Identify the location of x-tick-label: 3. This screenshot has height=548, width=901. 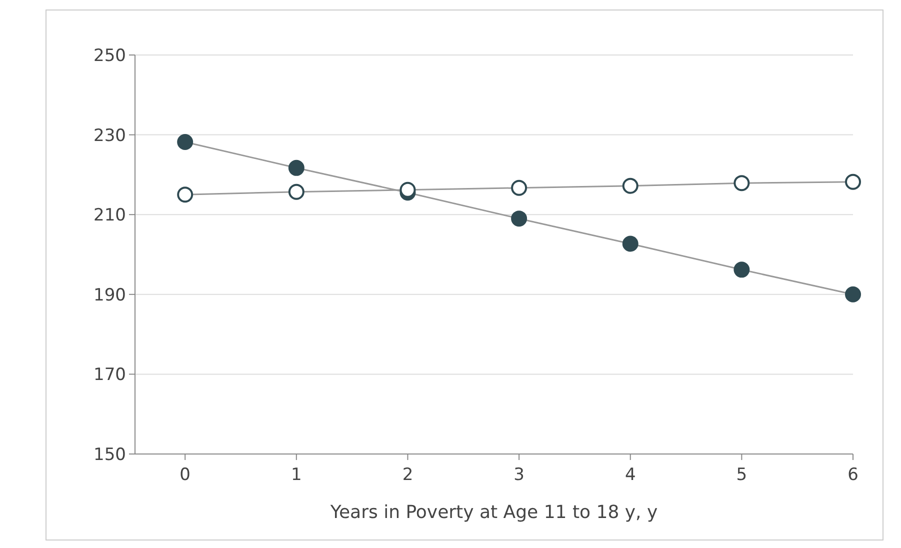
(519, 475).